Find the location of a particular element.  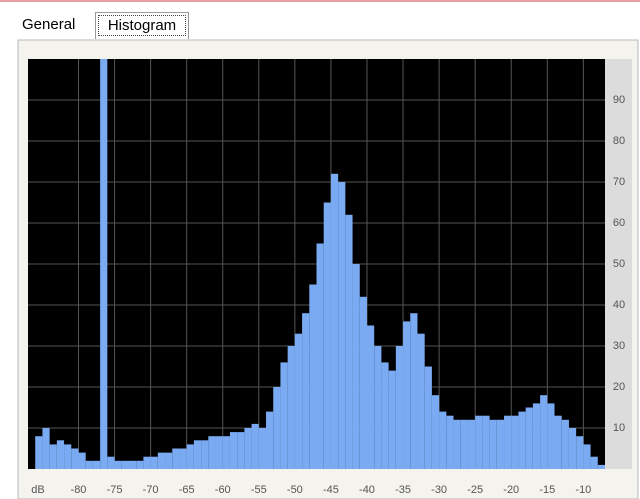

tab: General is located at coordinates (49, 24).